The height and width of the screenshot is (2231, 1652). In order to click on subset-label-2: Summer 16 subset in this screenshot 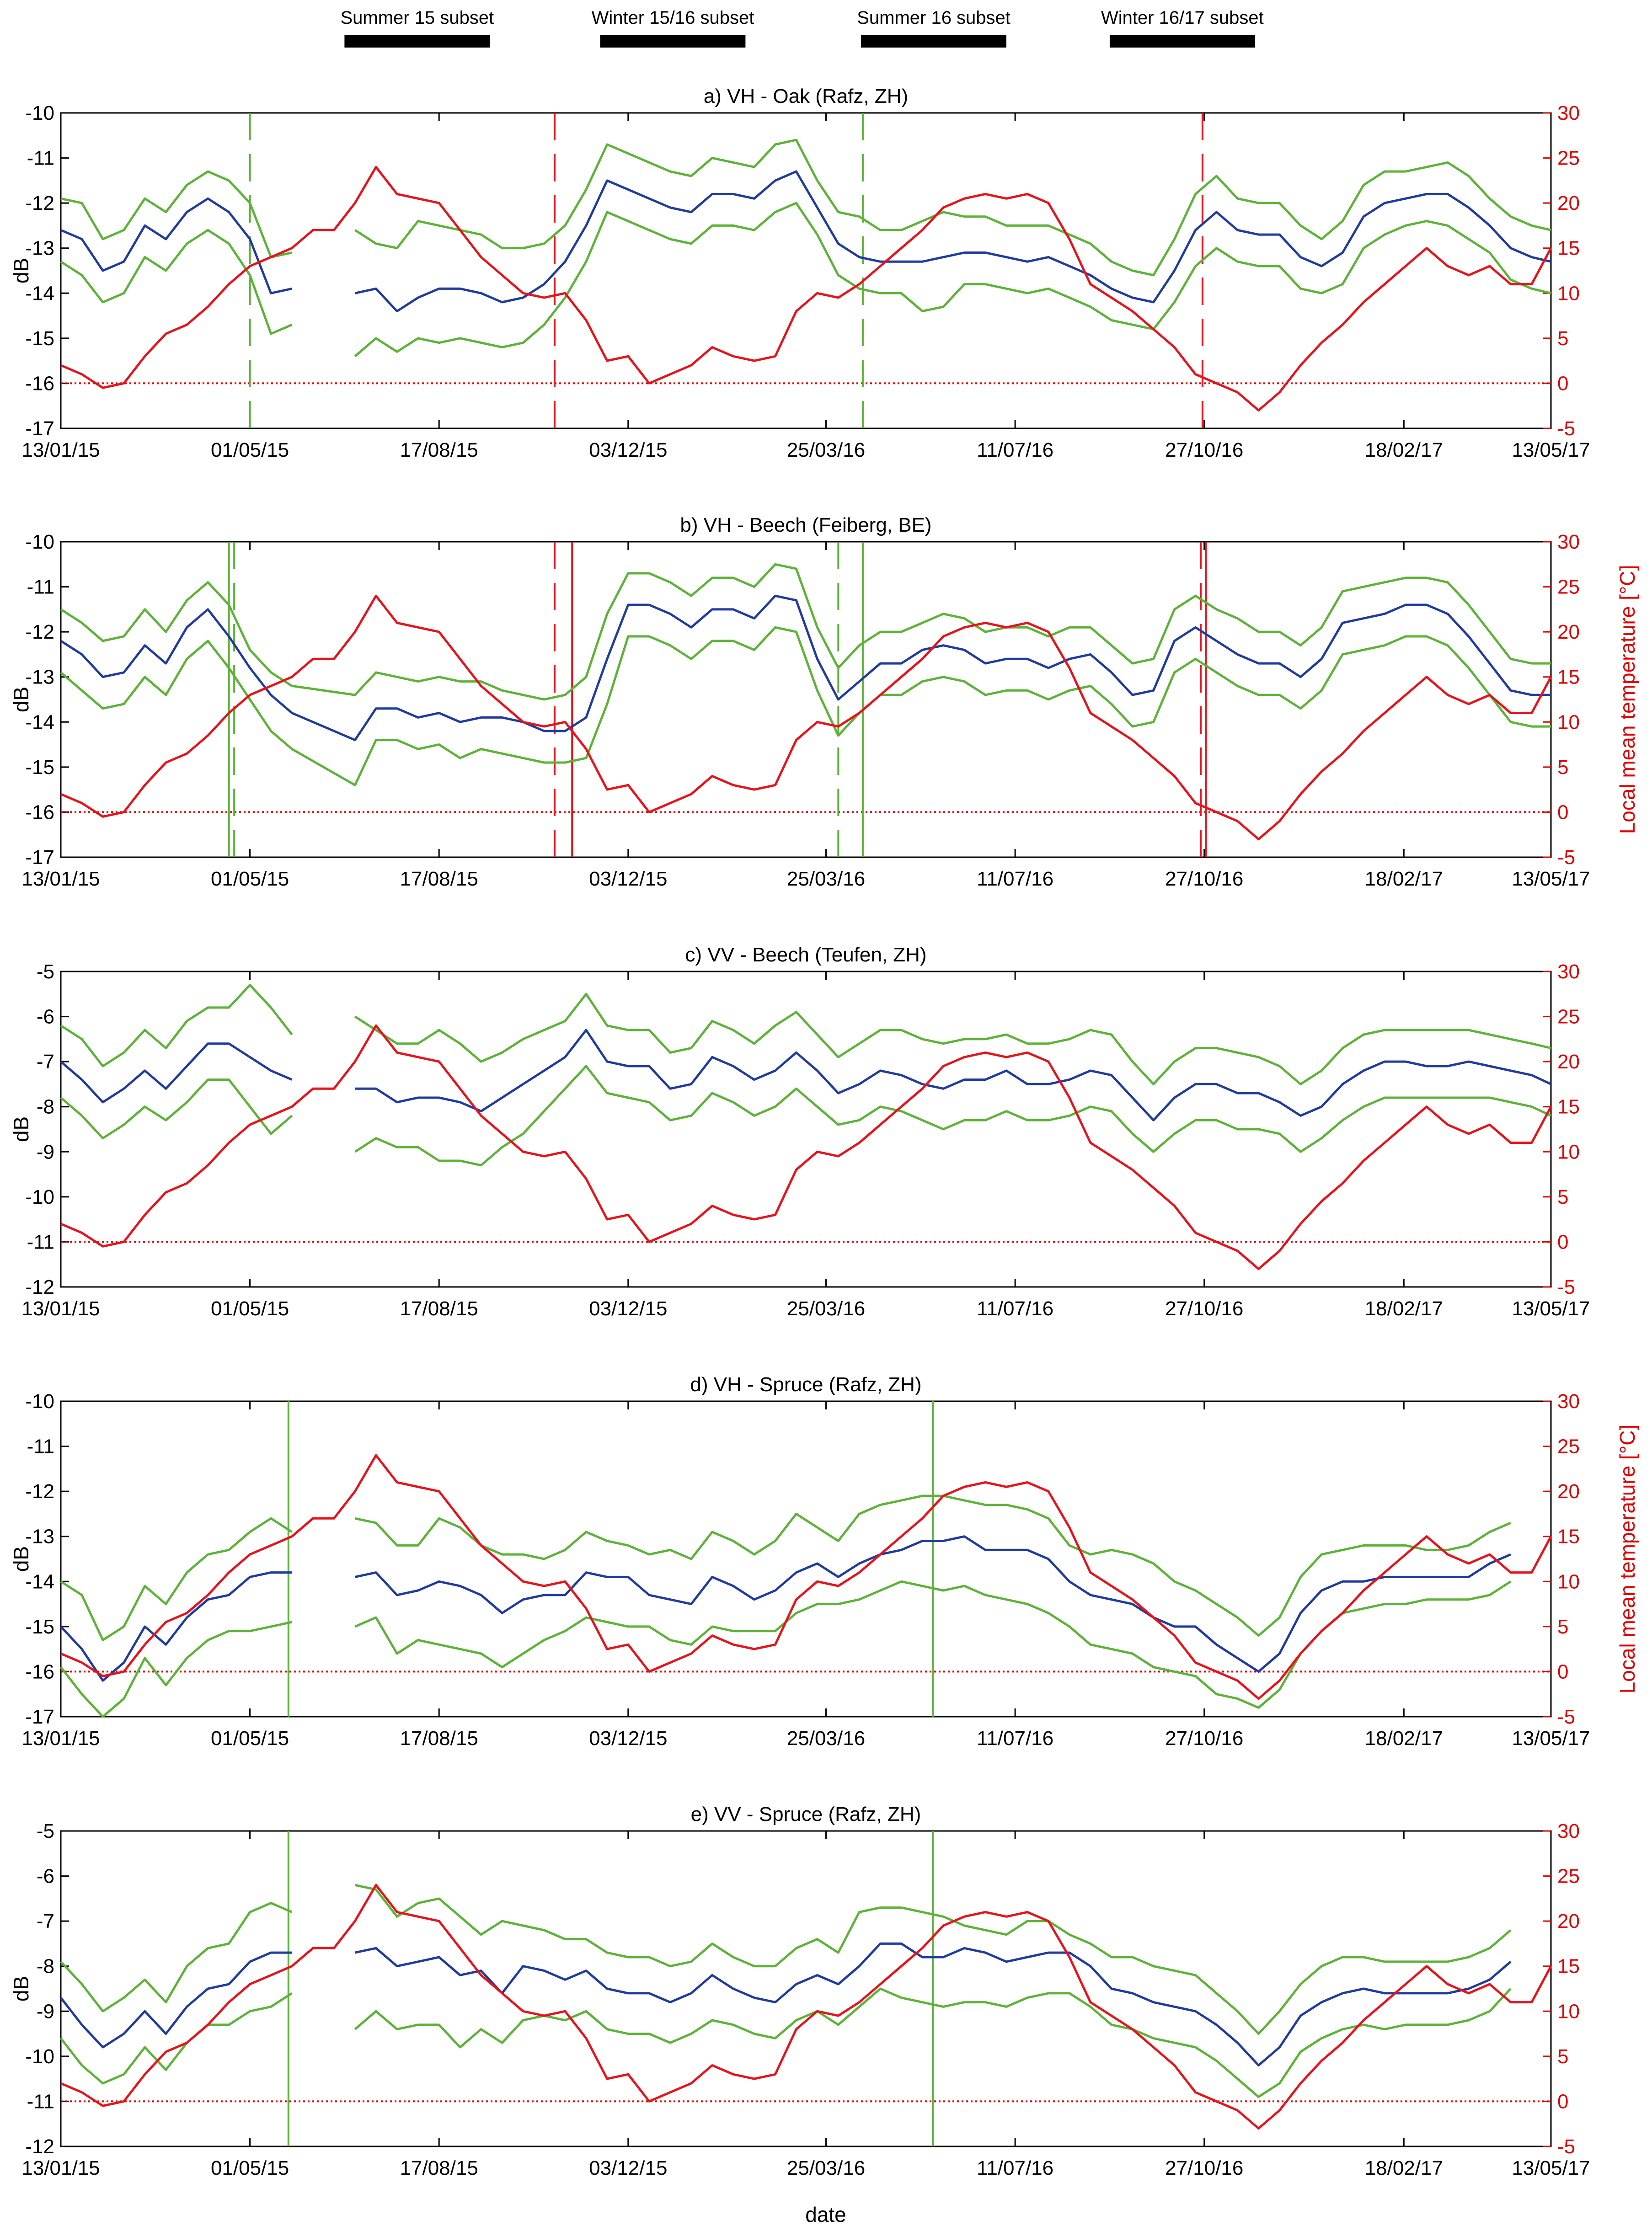, I will do `click(933, 18)`.